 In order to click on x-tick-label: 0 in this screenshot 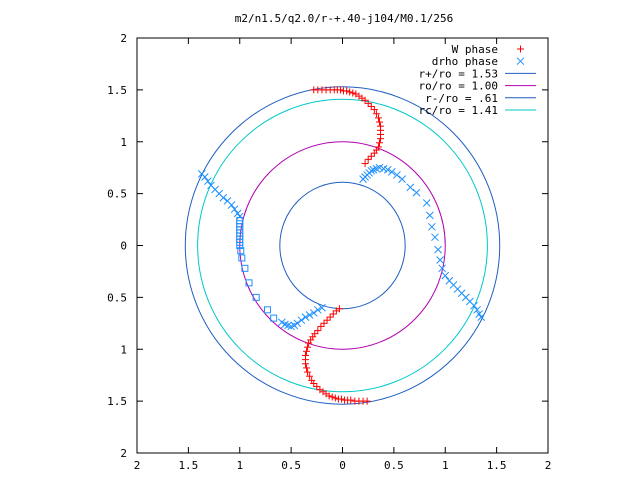, I will do `click(342, 465)`.